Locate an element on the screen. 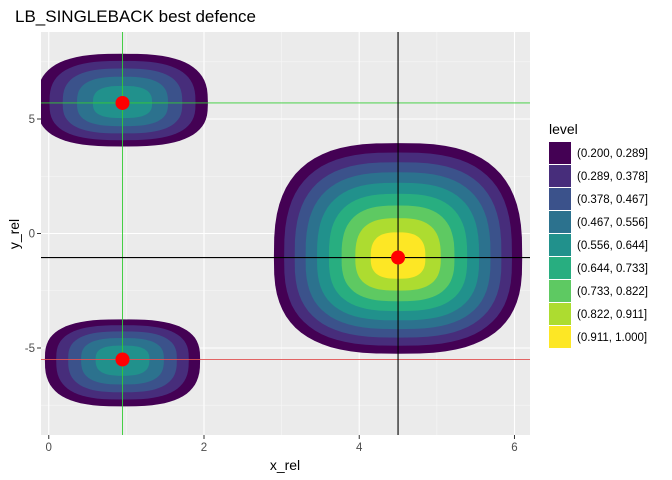 The image size is (672, 480). x-tick-label: 4 is located at coordinates (359, 448).